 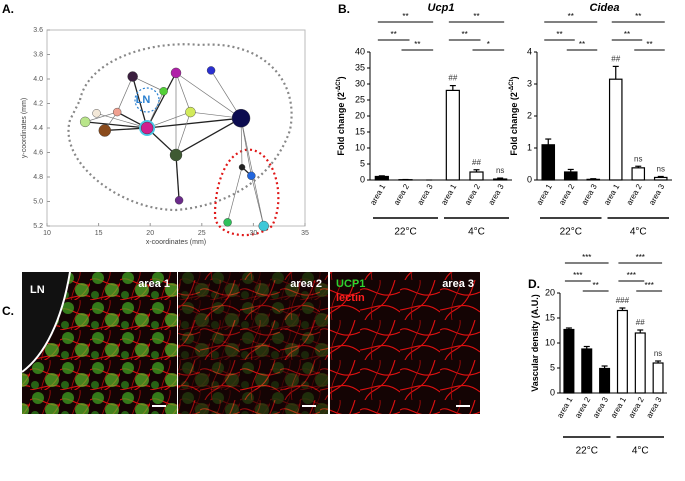 I want to click on y-tick-label: 5, so click(x=362, y=163).